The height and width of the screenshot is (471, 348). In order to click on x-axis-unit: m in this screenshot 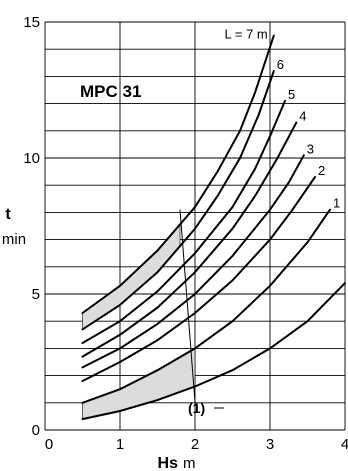, I will do `click(189, 463)`.